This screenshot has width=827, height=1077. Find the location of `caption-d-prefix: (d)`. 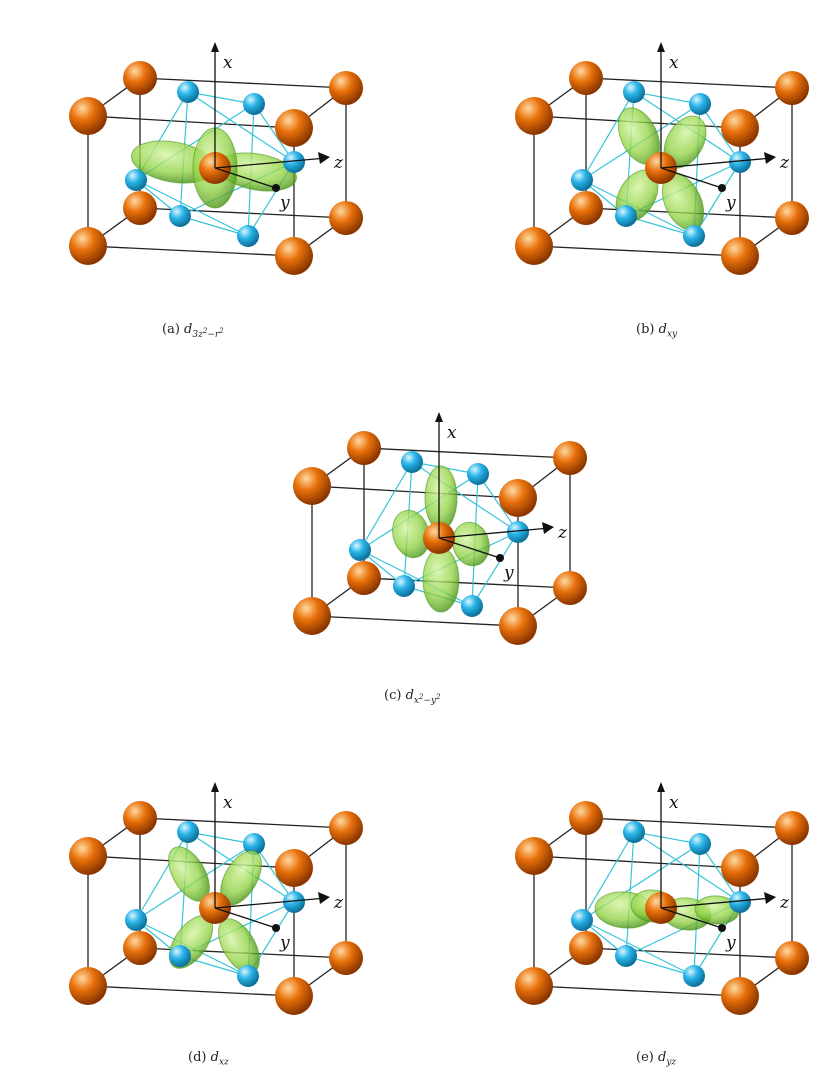

caption-d-prefix: (d) is located at coordinates (197, 1057).